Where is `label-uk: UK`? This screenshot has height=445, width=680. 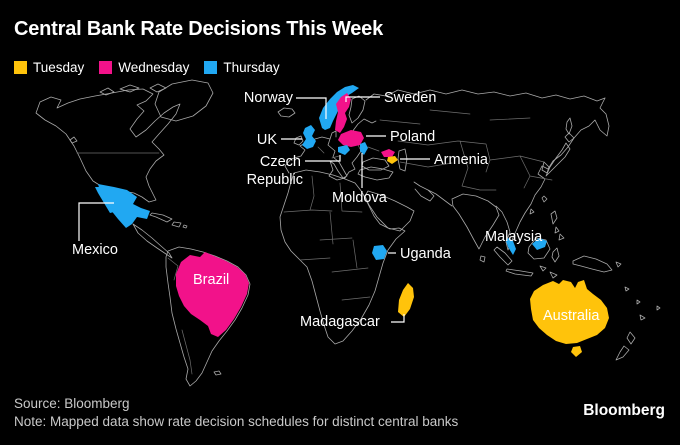
label-uk: UK is located at coordinates (267, 140).